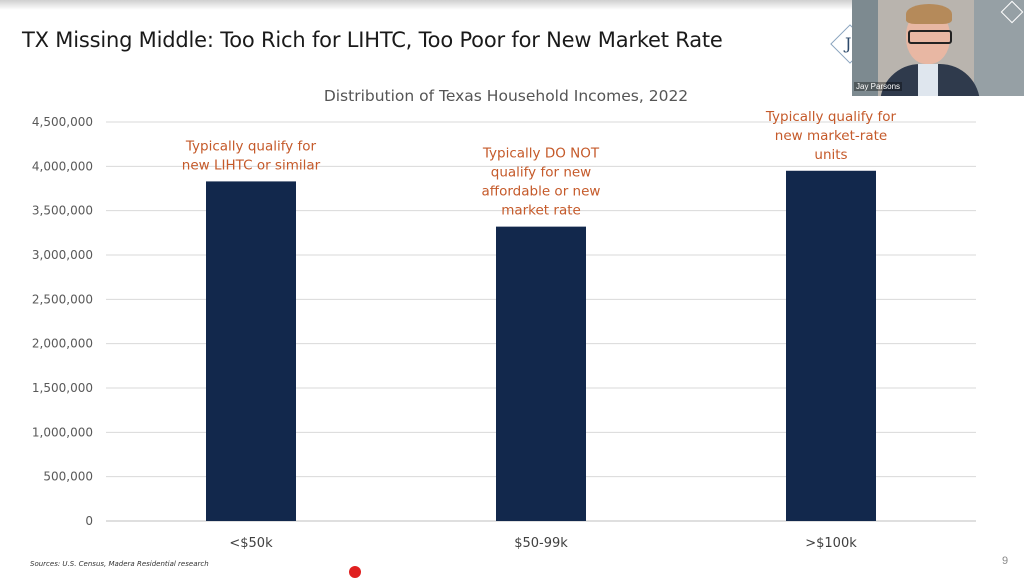 The image size is (1024, 578). Describe the element at coordinates (62, 388) in the screenshot. I see `y-tick-label: 1,500,000` at that location.